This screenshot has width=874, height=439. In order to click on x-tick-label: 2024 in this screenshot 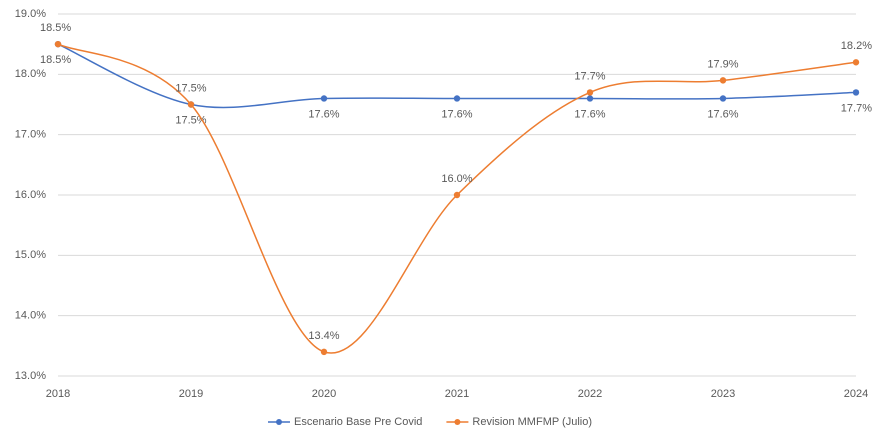, I will do `click(856, 394)`.